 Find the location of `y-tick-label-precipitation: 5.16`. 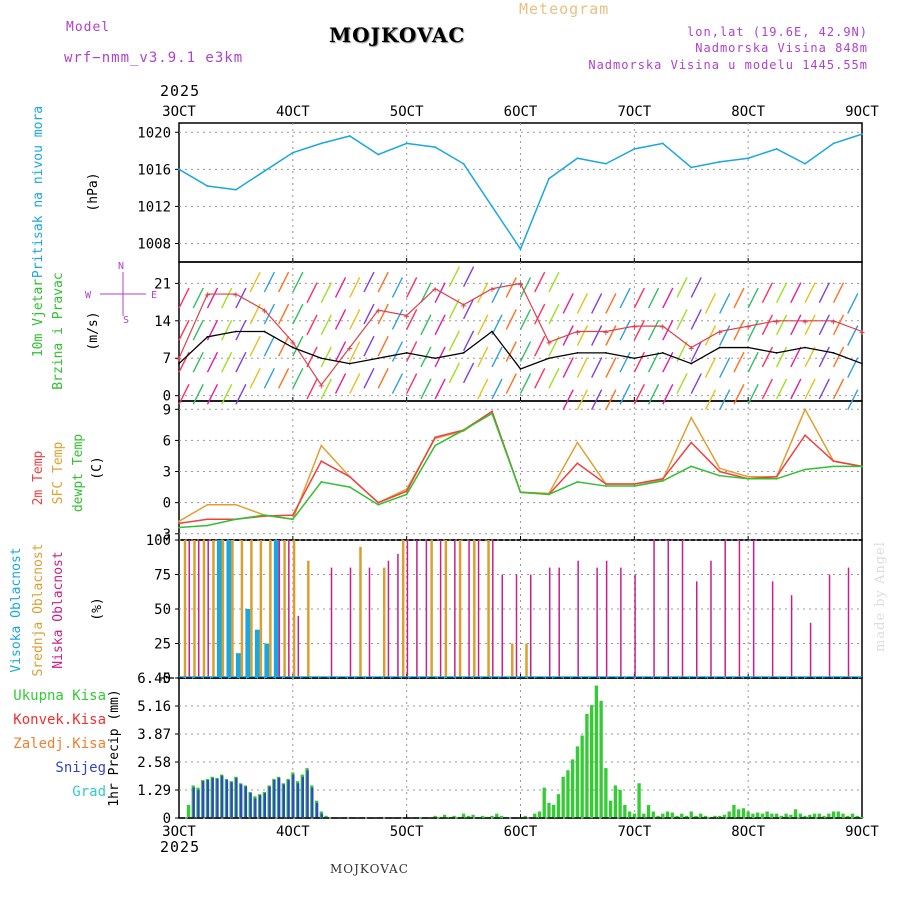

y-tick-label-precipitation: 5.16 is located at coordinates (154, 707).